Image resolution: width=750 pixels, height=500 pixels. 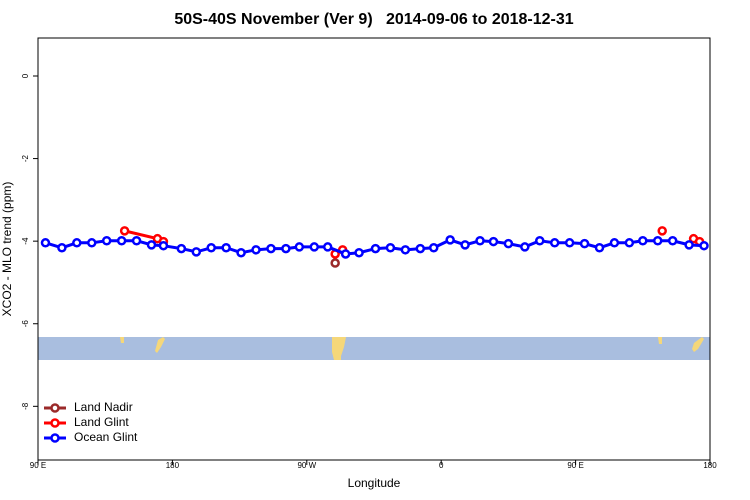 I want to click on y-tick-label: -4, so click(x=25, y=241).